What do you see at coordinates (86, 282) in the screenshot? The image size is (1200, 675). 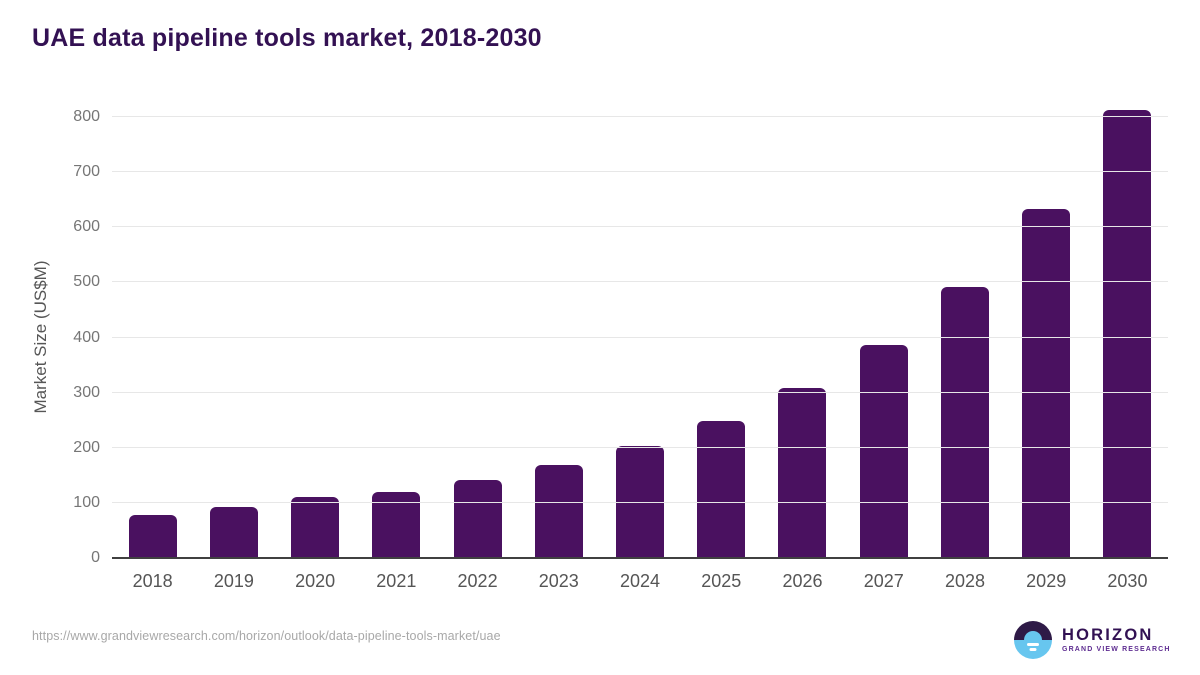 I see `y-tick-label: 500` at bounding box center [86, 282].